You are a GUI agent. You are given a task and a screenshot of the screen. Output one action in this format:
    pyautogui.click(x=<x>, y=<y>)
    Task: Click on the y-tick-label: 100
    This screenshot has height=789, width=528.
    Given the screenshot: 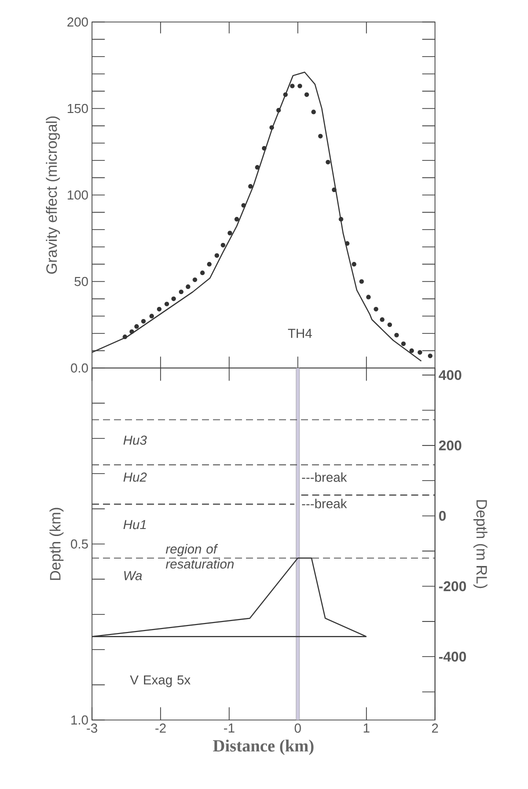 What is the action you would take?
    pyautogui.click(x=78, y=195)
    